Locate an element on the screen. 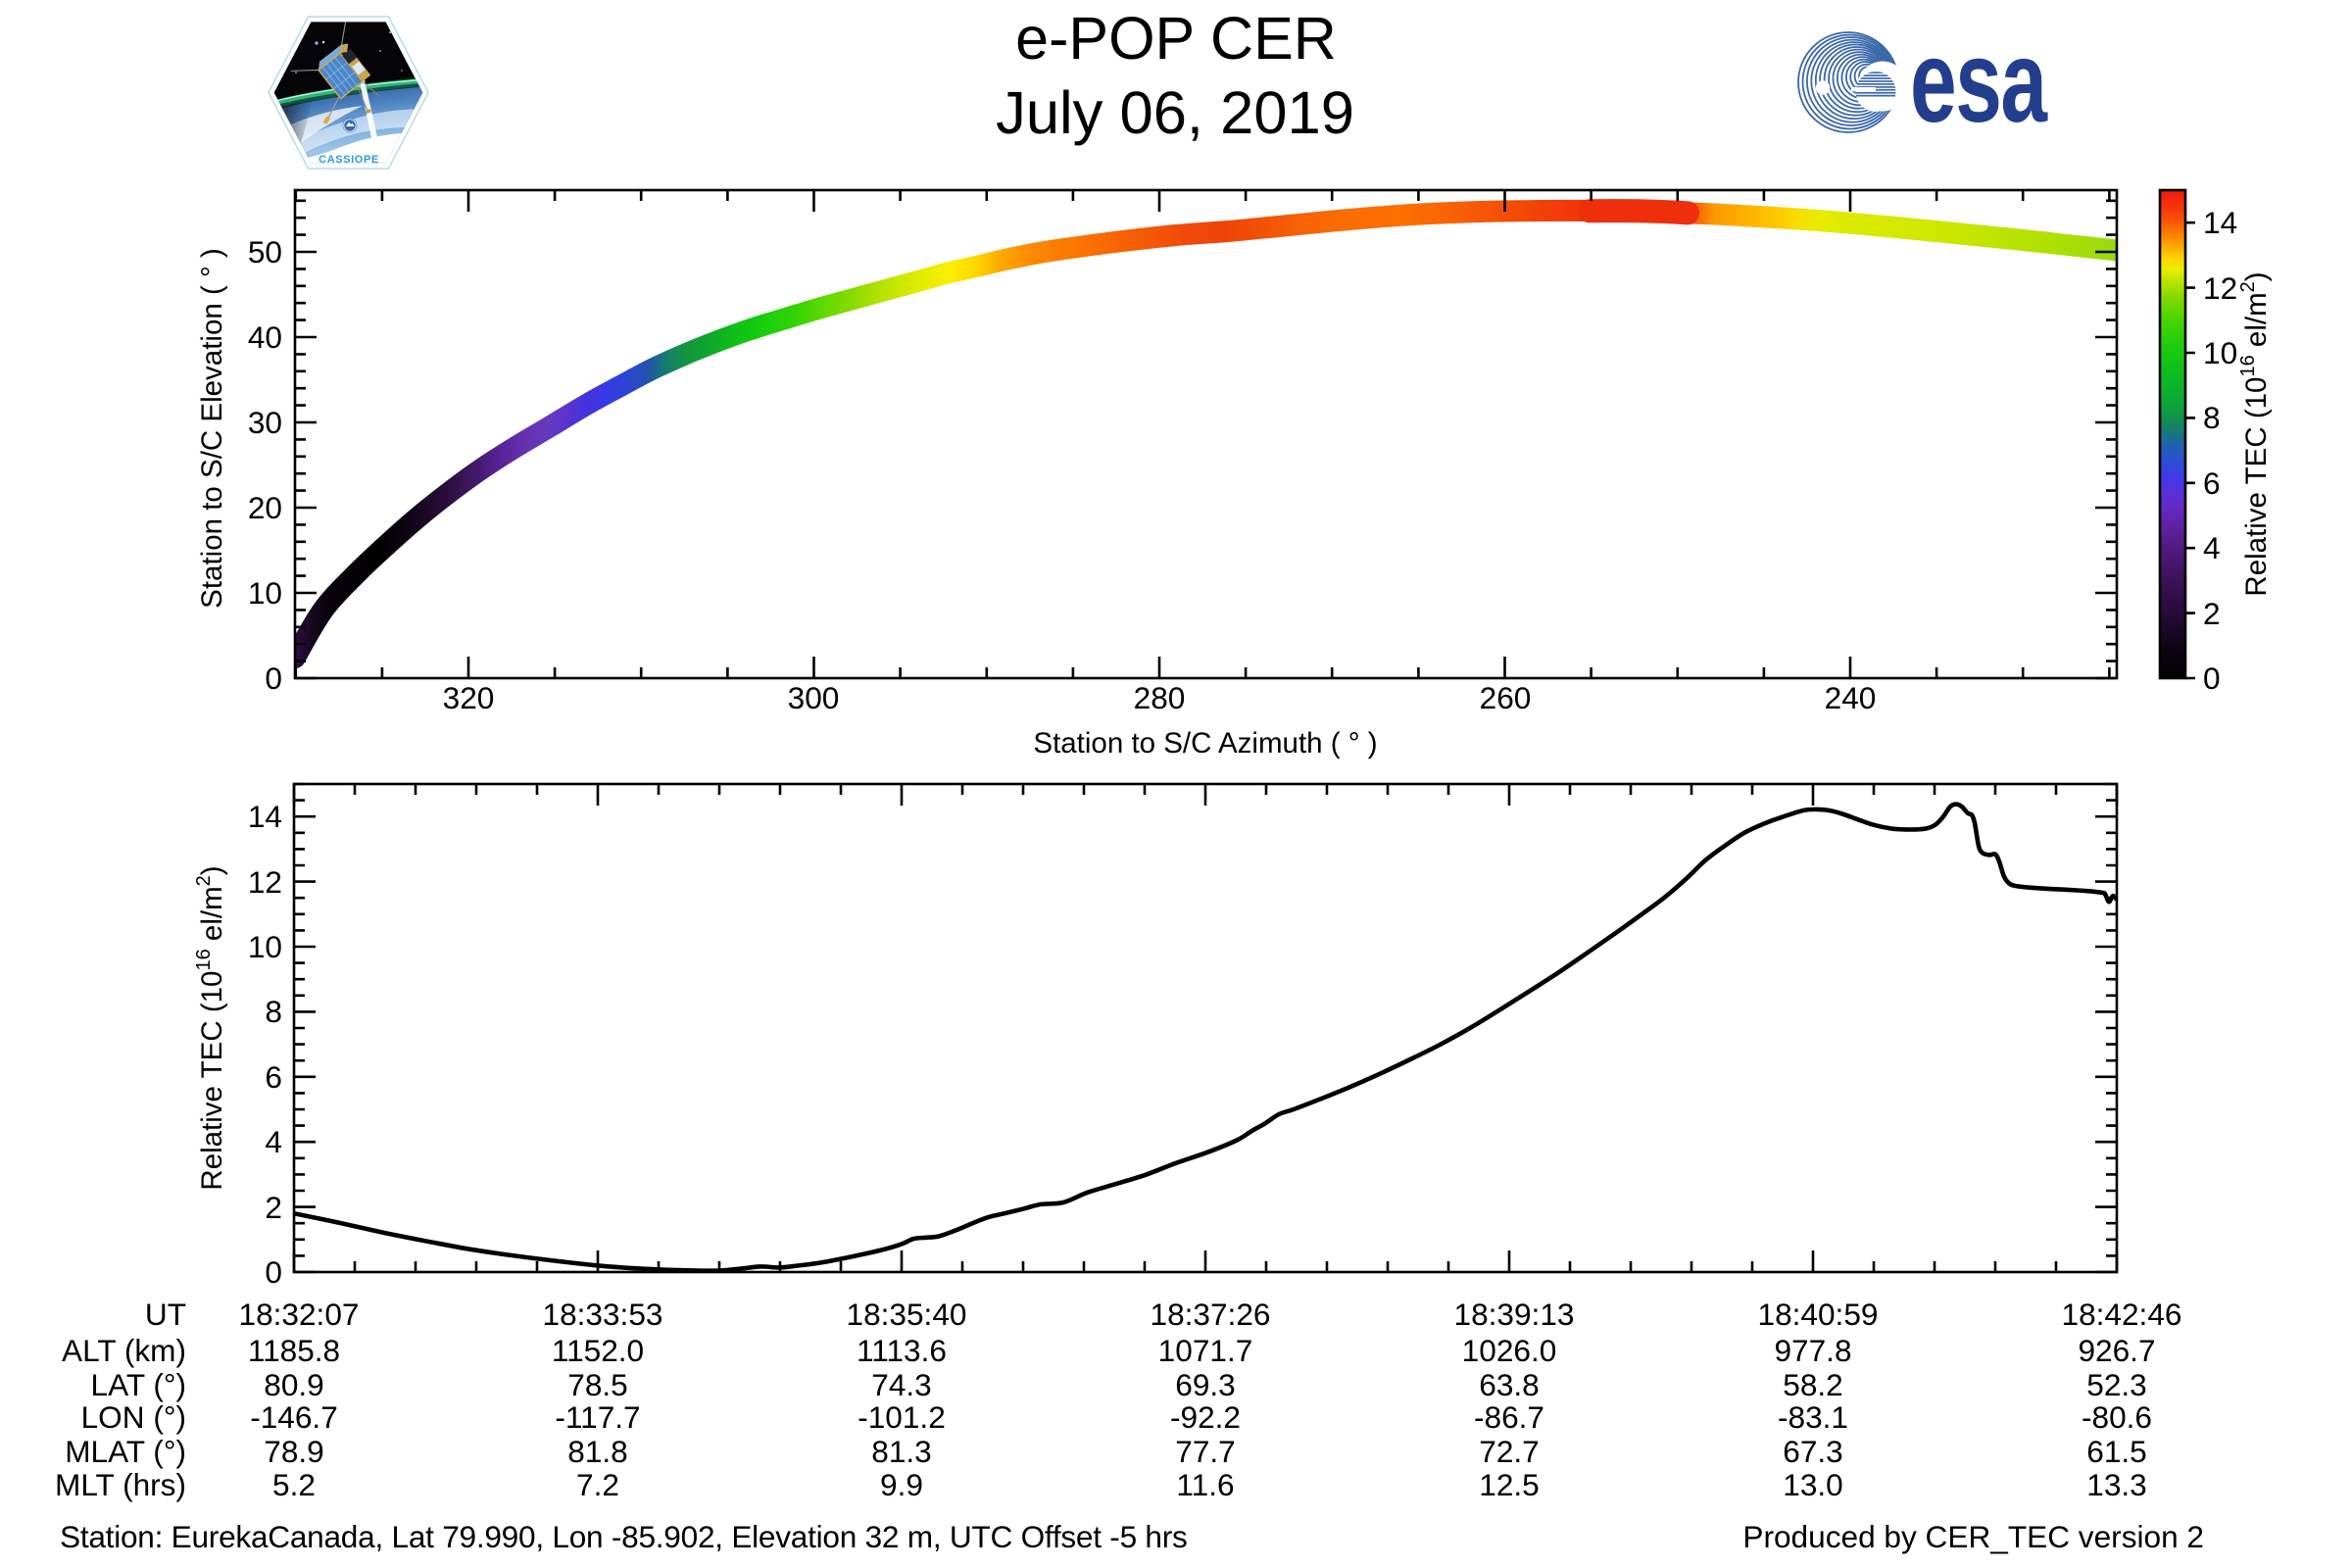  svg-text: 30 is located at coordinates (265, 422).